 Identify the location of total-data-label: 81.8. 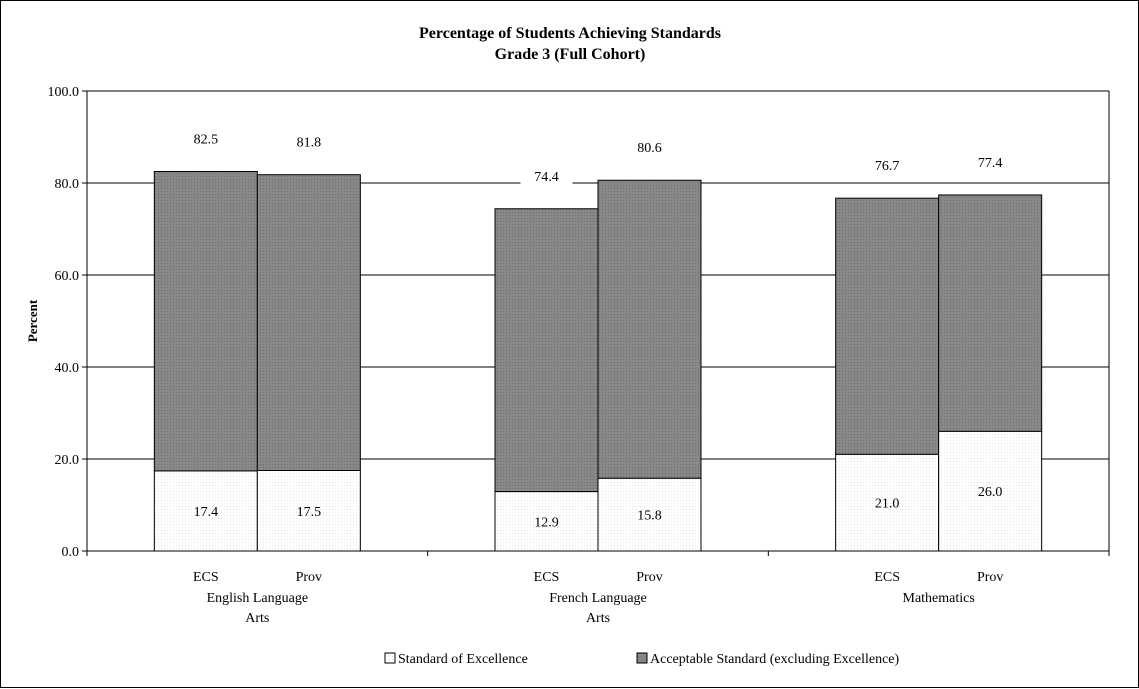
(309, 143).